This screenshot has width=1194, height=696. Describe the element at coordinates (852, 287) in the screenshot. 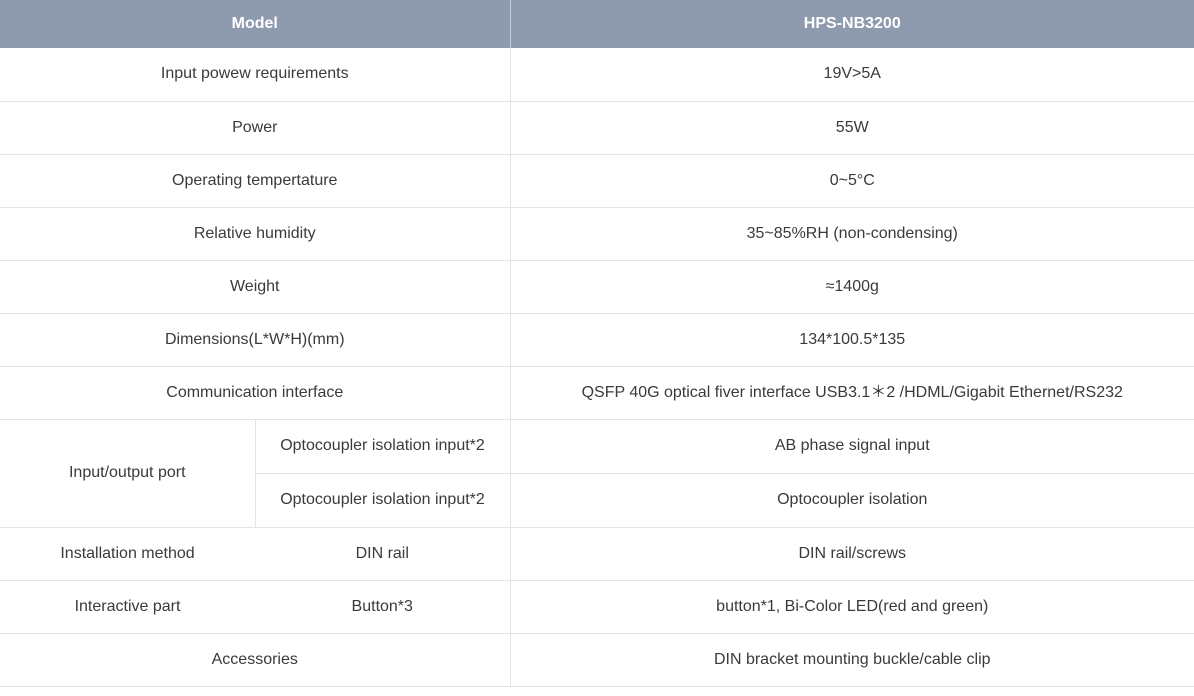

I see `row-value: ≈1400g` at that location.